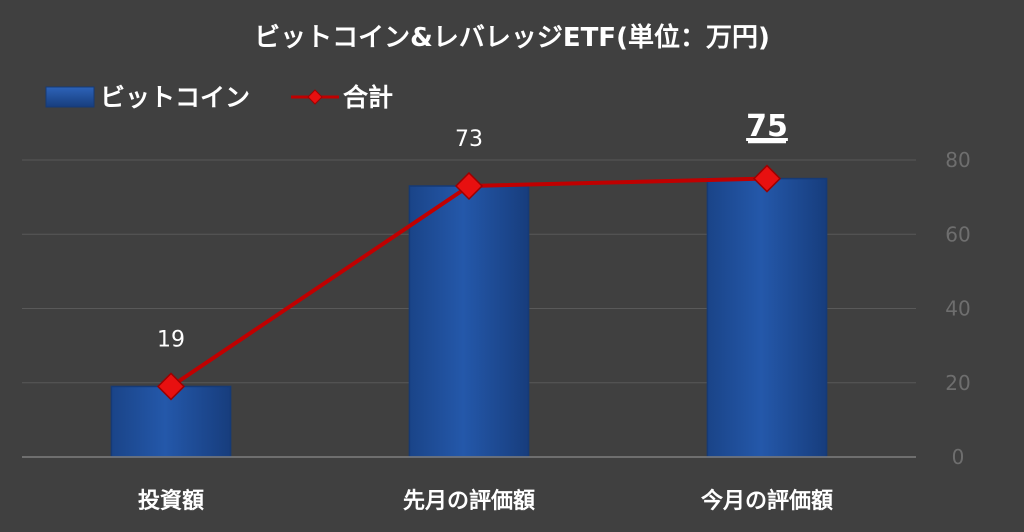 Image resolution: width=1024 pixels, height=532 pixels. I want to click on y-tick-label-0: 0, so click(958, 457).